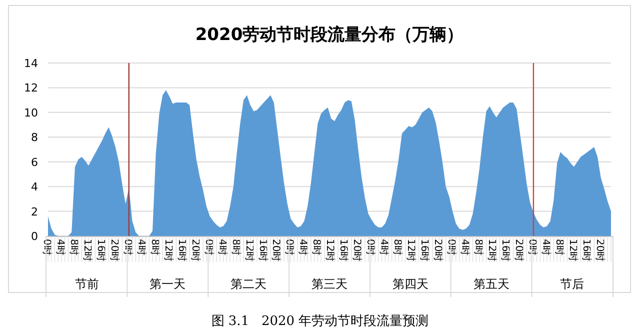  What do you see at coordinates (34, 162) in the screenshot?
I see `y-tick-label: 6` at bounding box center [34, 162].